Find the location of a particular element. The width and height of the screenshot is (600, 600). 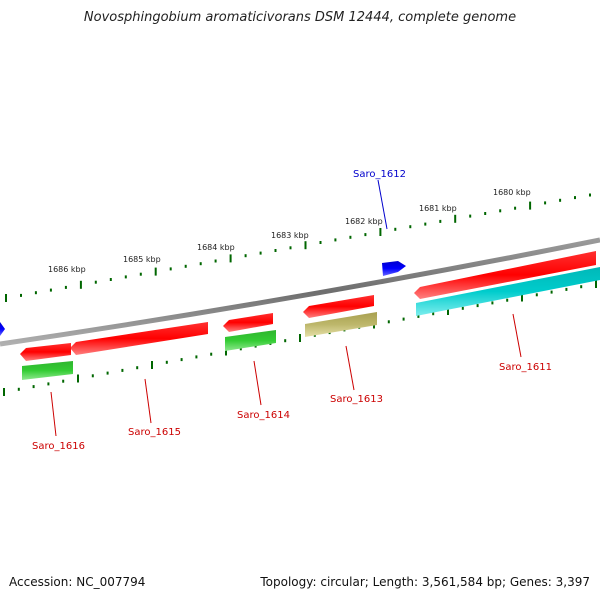

scale-label-1685: 1685 kbp is located at coordinates (142, 259).